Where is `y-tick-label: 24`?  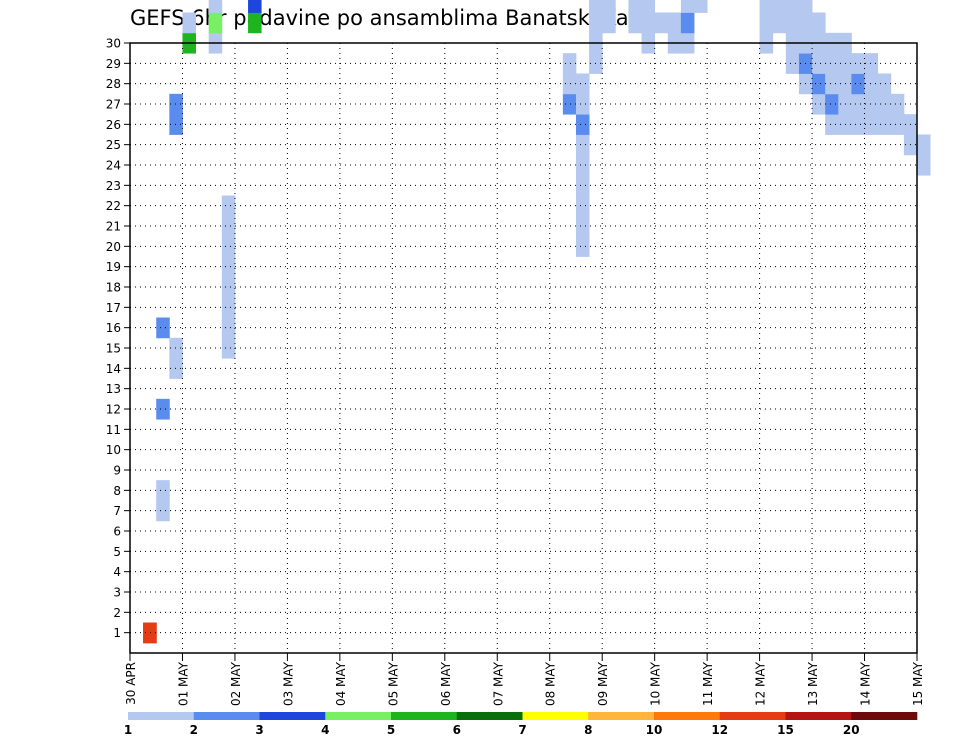 y-tick-label: 24 is located at coordinates (113, 166).